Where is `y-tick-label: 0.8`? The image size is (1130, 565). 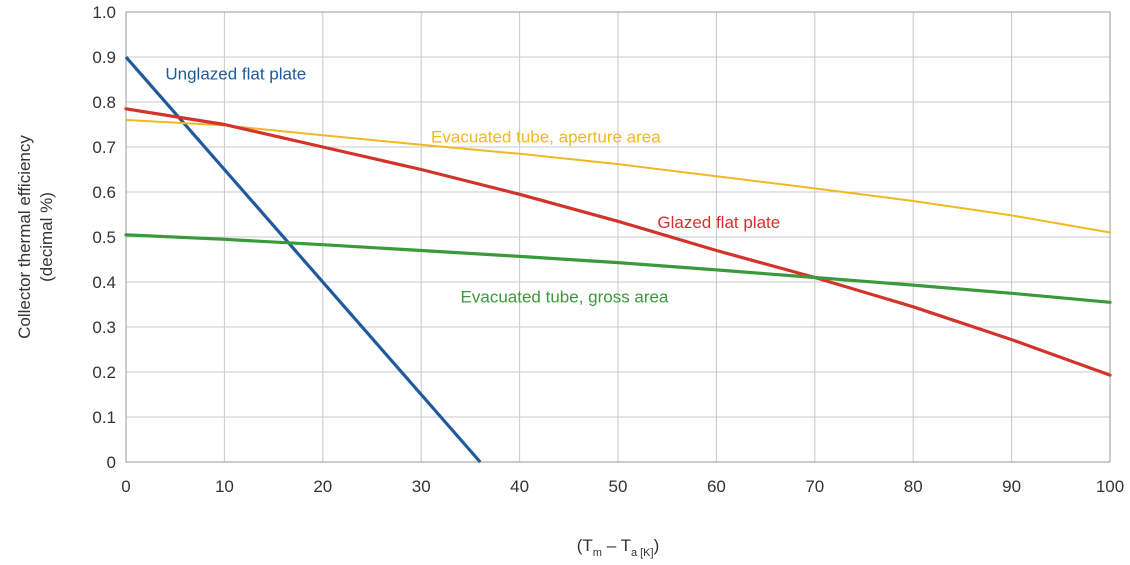 y-tick-label: 0.8 is located at coordinates (104, 102).